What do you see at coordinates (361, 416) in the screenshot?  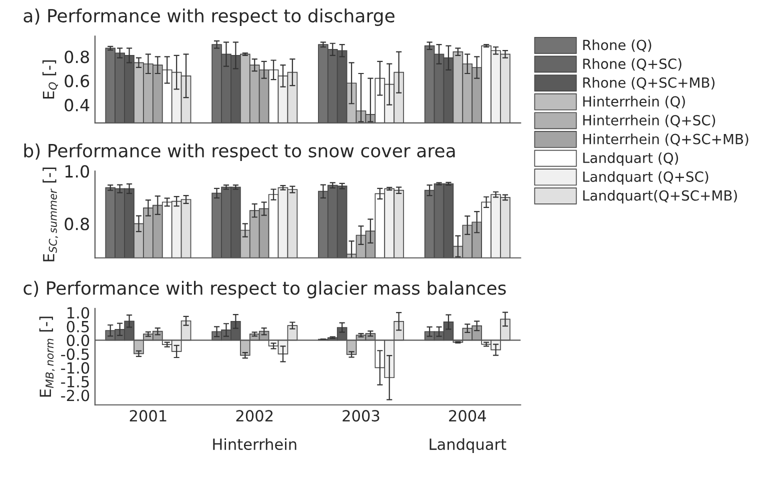 I see `x-tick-label: 2003` at bounding box center [361, 416].